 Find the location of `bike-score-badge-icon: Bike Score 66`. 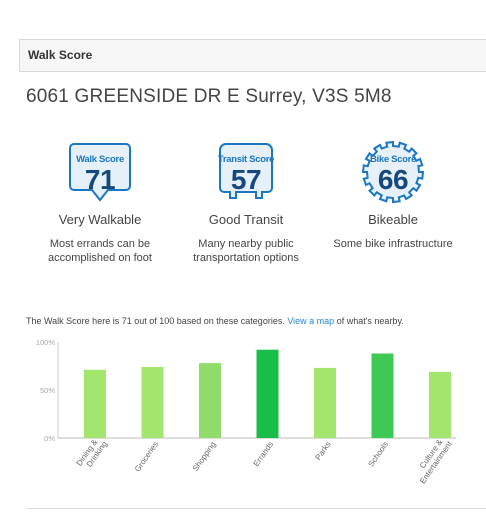

bike-score-badge-icon: Bike Score 66 is located at coordinates (393, 172).